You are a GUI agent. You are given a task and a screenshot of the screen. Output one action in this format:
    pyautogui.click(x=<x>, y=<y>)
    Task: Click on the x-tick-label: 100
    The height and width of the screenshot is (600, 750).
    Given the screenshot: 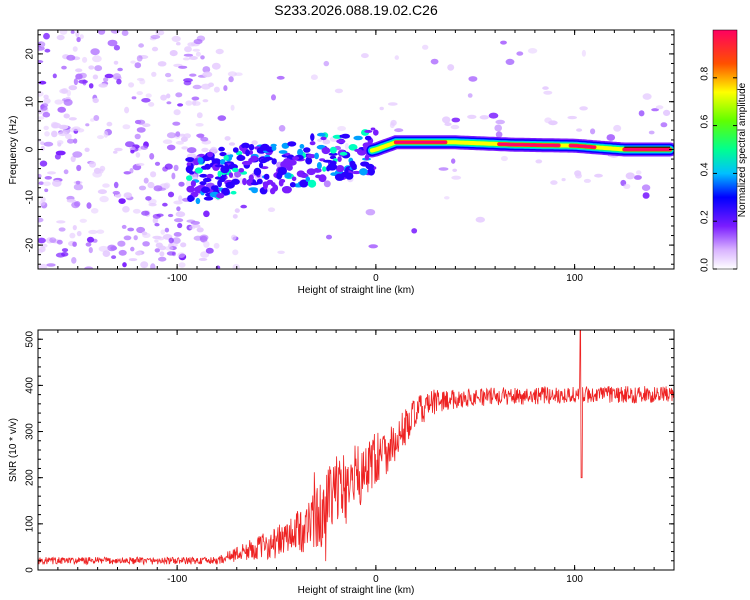 What is the action you would take?
    pyautogui.click(x=574, y=278)
    